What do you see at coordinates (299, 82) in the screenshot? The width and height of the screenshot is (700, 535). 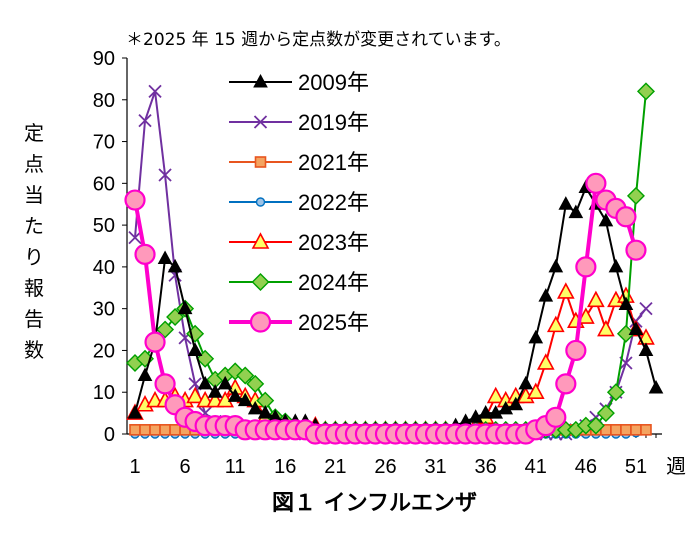 I see `legend-item-2009: 2009年` at bounding box center [299, 82].